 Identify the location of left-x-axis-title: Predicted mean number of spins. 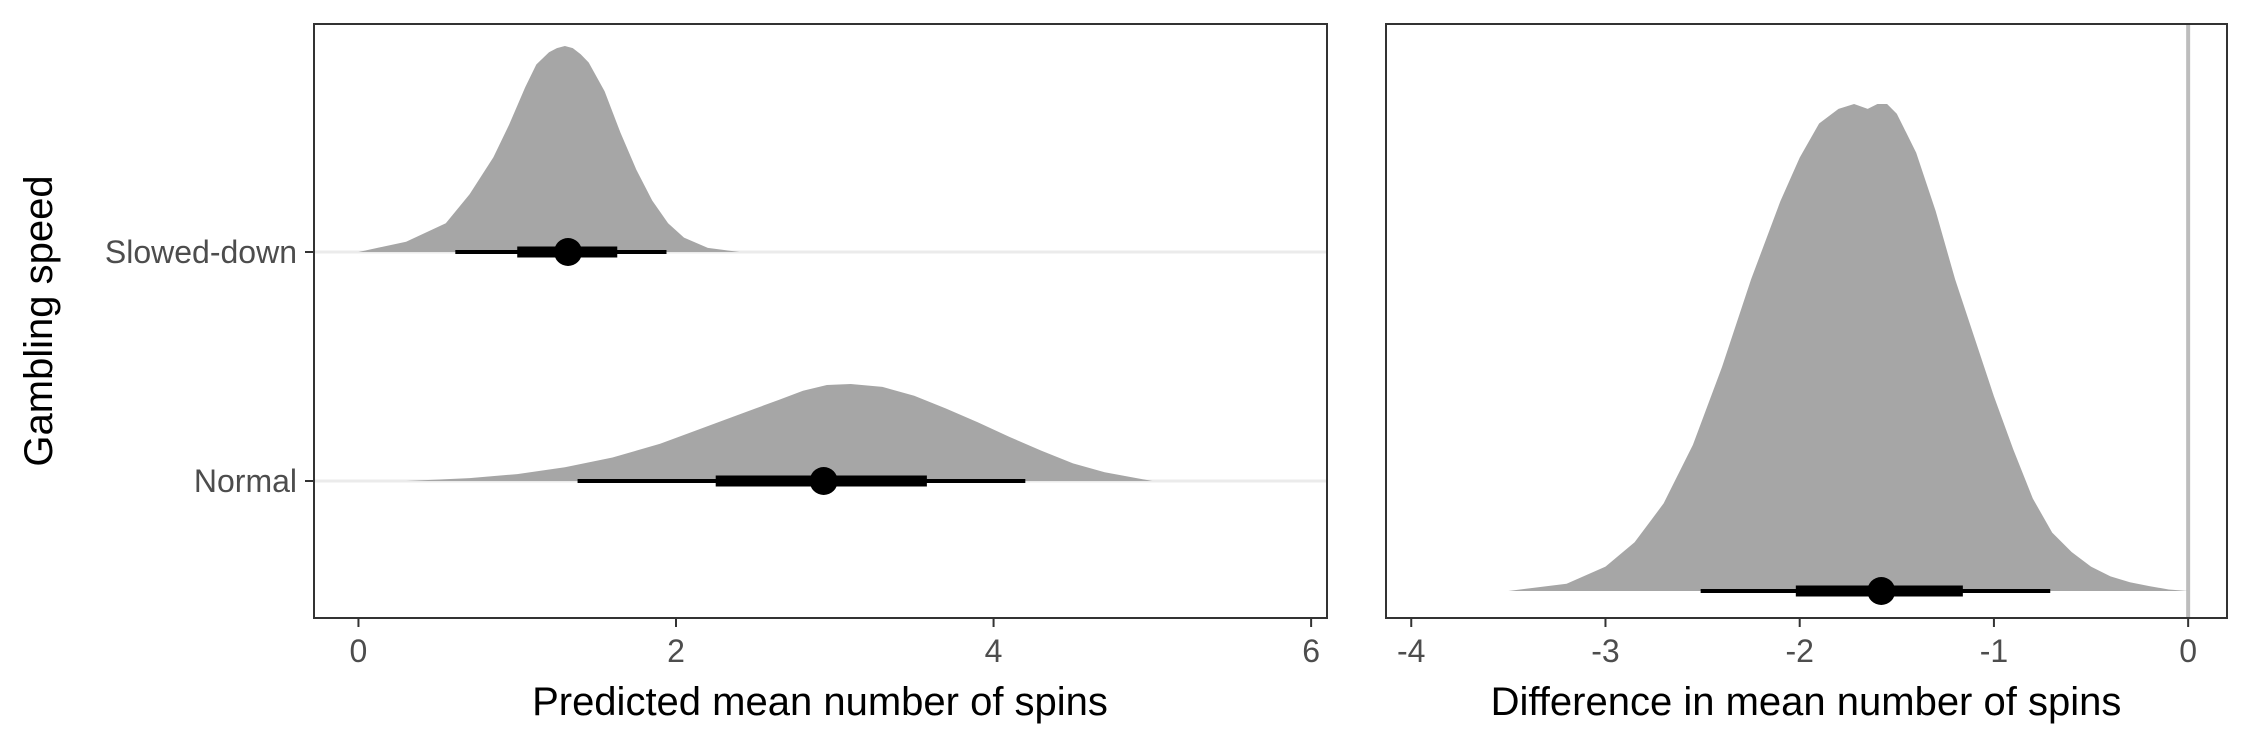
(820, 702).